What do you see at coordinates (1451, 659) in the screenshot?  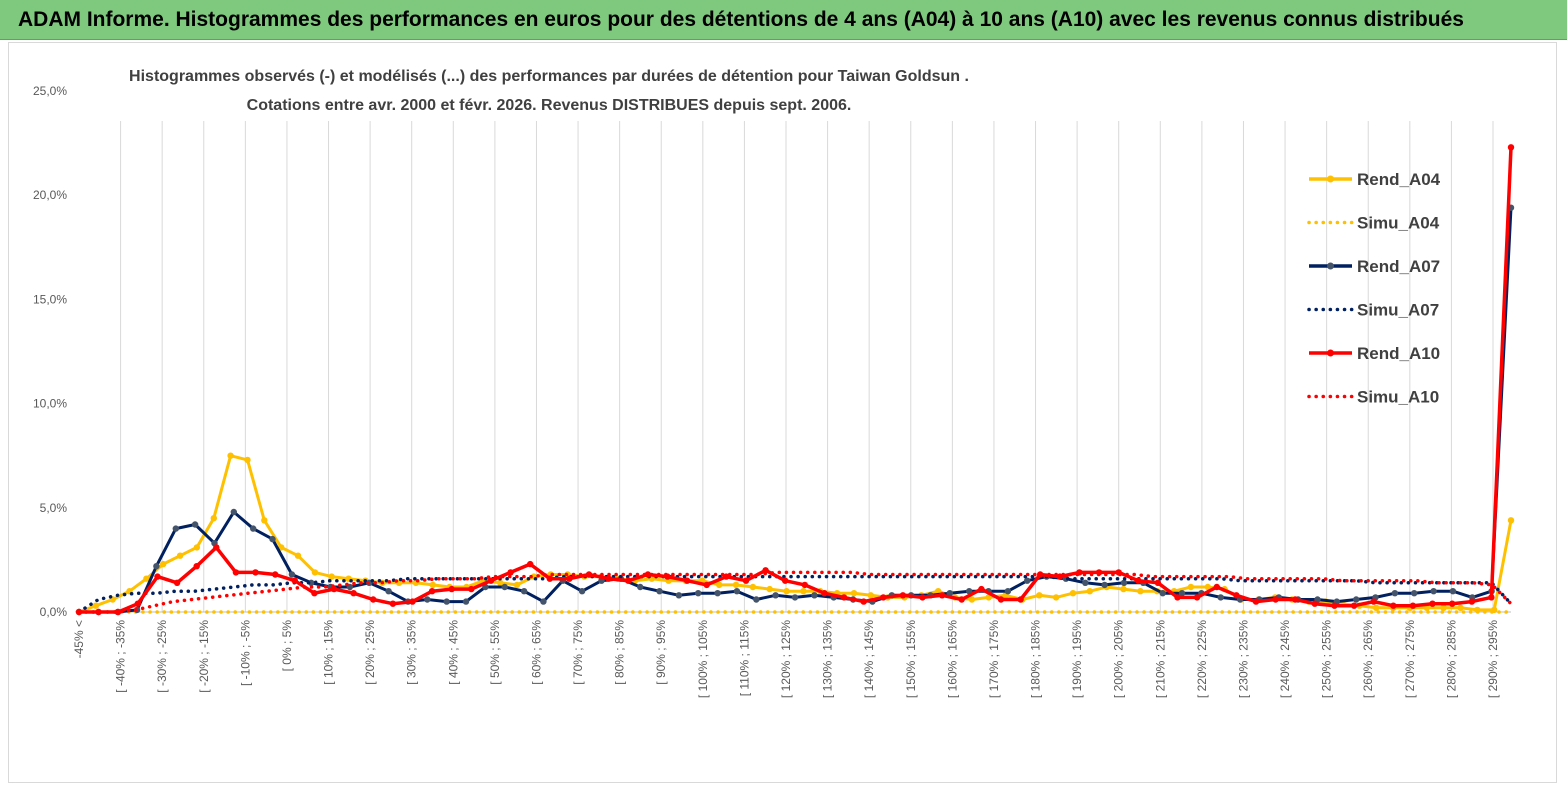 I see `x-tick-label: [ 280% ; 285%` at bounding box center [1451, 659].